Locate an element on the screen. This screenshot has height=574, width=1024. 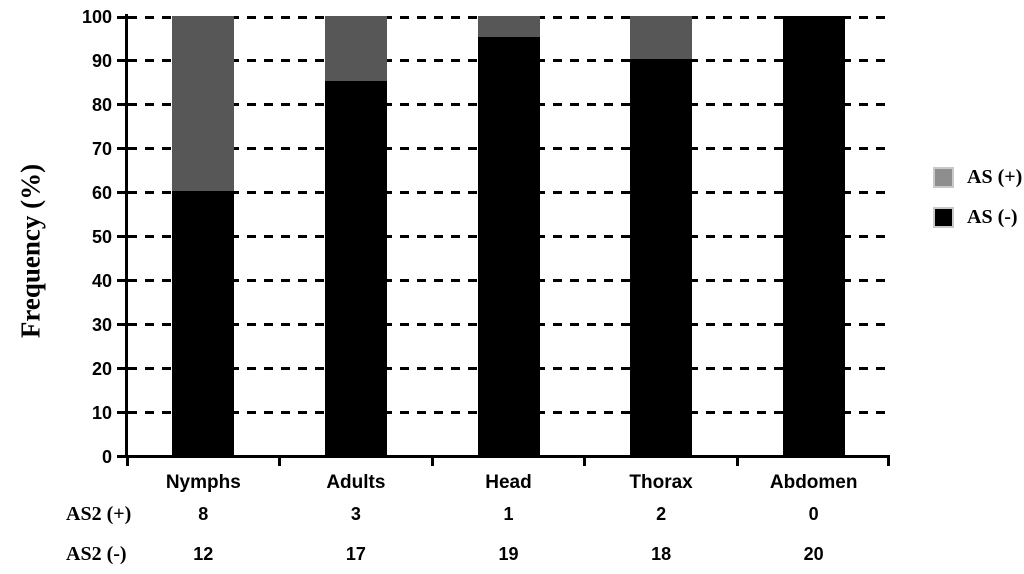
legend-item-as-plus: AS (+) is located at coordinates (977, 177).